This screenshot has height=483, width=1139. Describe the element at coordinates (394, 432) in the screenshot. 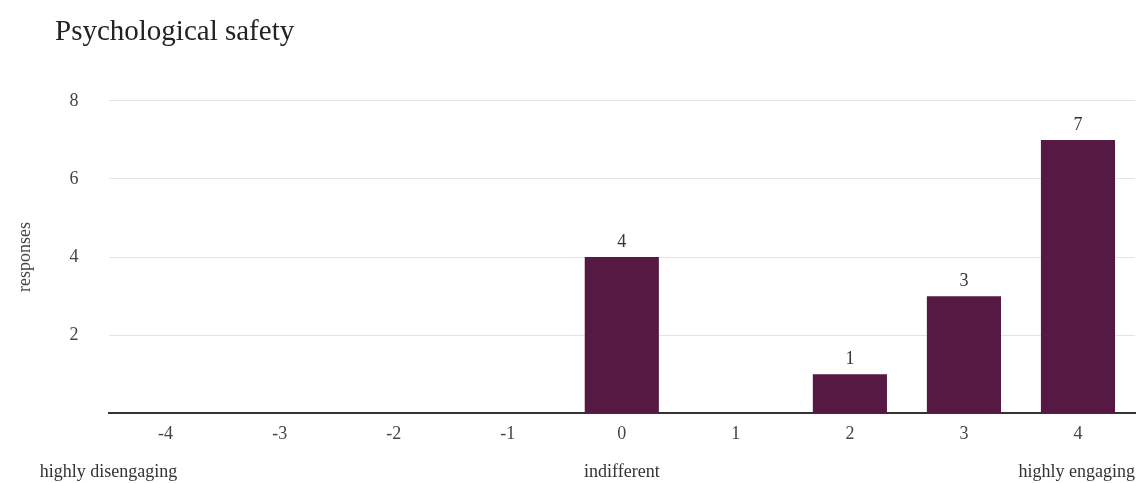

I see `x-tick-label: -2` at that location.